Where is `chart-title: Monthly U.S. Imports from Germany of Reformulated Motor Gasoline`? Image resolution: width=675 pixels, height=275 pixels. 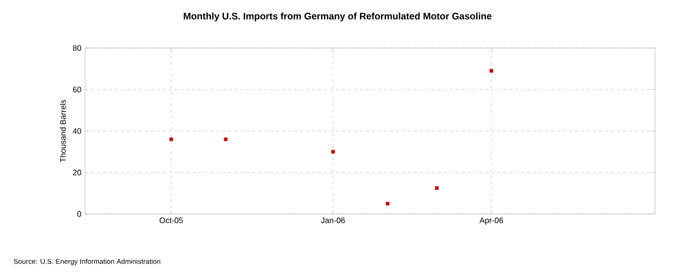
chart-title: Monthly U.S. Imports from Germany of Reformulated Motor Gasoline is located at coordinates (338, 17).